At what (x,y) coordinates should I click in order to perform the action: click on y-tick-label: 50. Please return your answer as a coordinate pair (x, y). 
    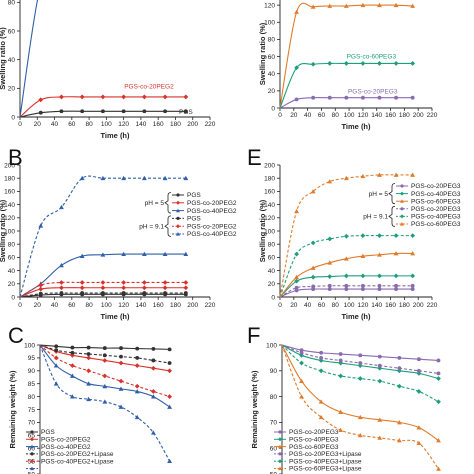
    Looking at the image, I should click on (274, 472).